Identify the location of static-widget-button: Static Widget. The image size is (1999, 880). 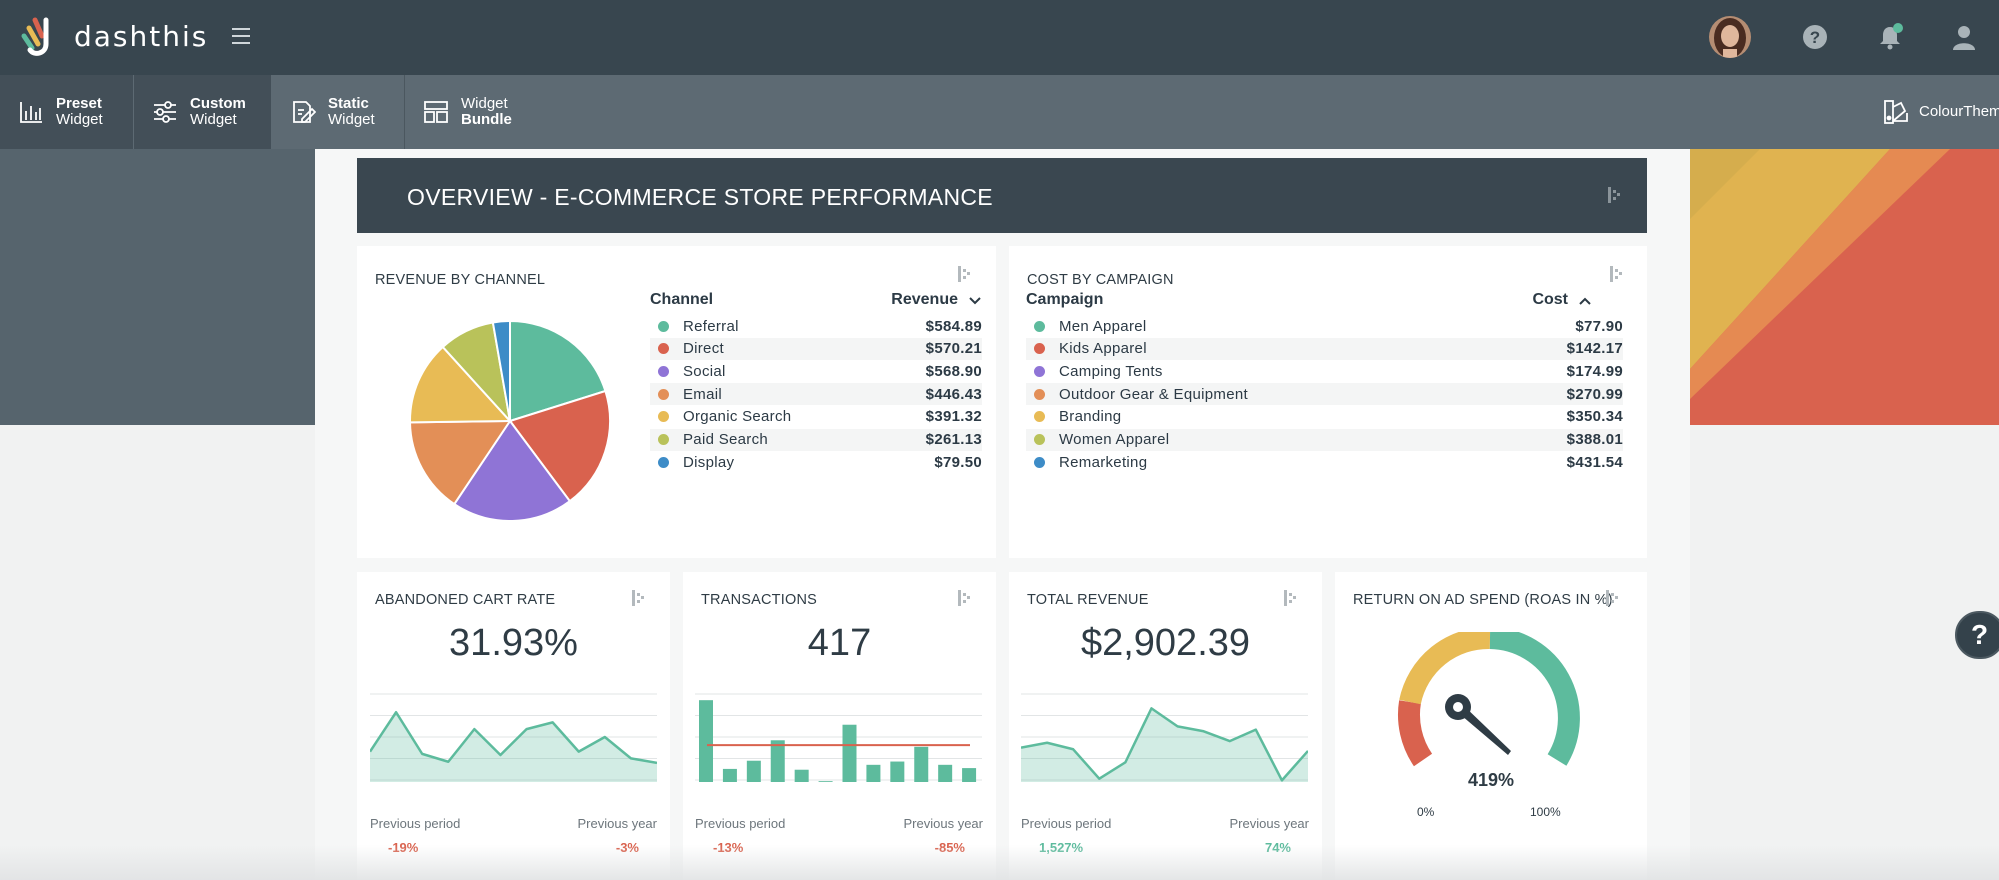
(338, 112).